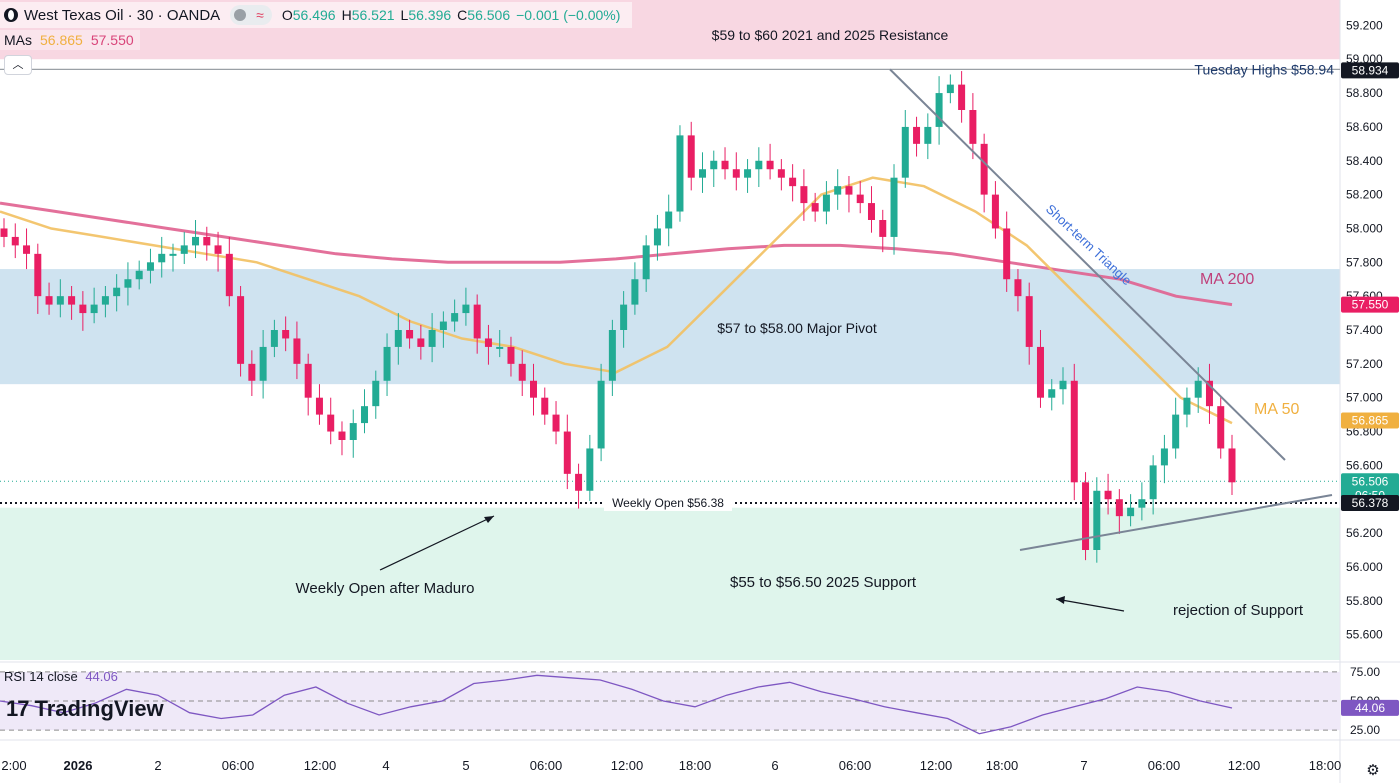 The image size is (1400, 783). Describe the element at coordinates (11, 15) in the screenshot. I see `oanda-logo-icon` at that location.